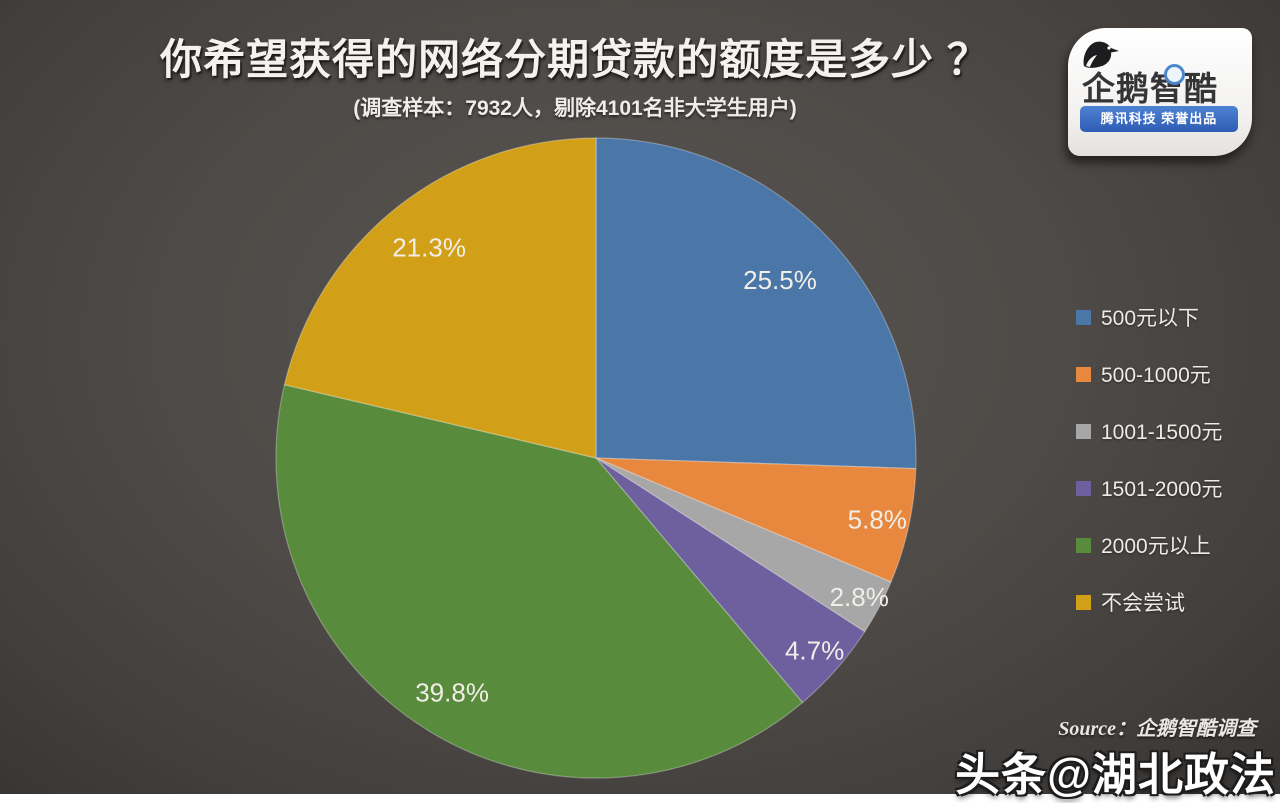 The height and width of the screenshot is (803, 1280). I want to click on page-title: 你希望获得的网络分期贷款的额度是多少 ？, so click(575, 59).